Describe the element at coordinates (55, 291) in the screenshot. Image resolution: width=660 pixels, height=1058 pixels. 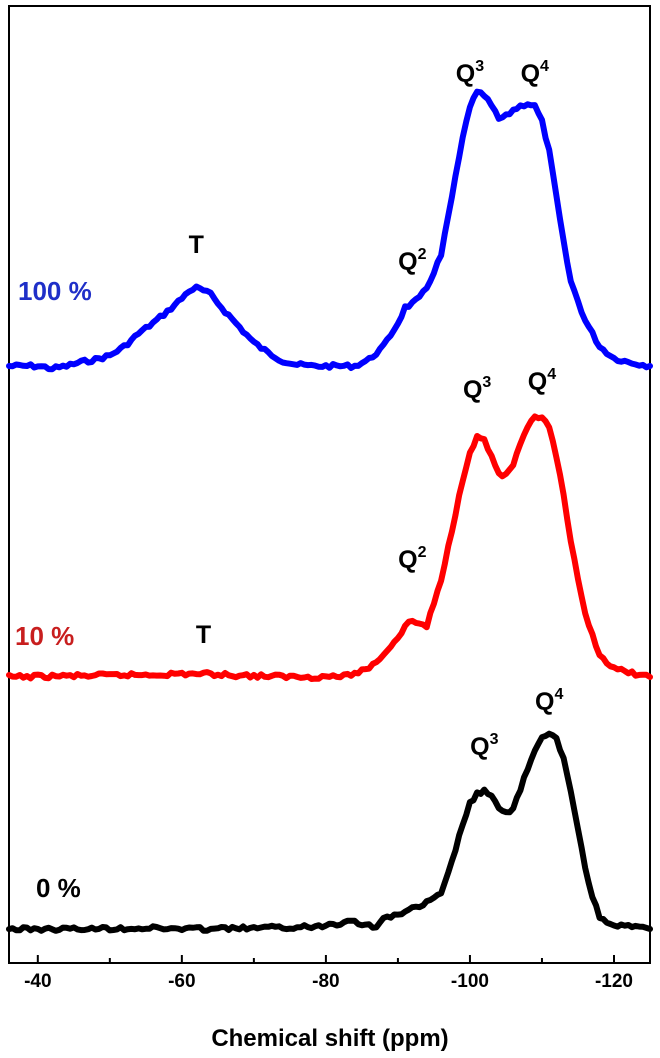
I see `series-label: 100 %` at that location.